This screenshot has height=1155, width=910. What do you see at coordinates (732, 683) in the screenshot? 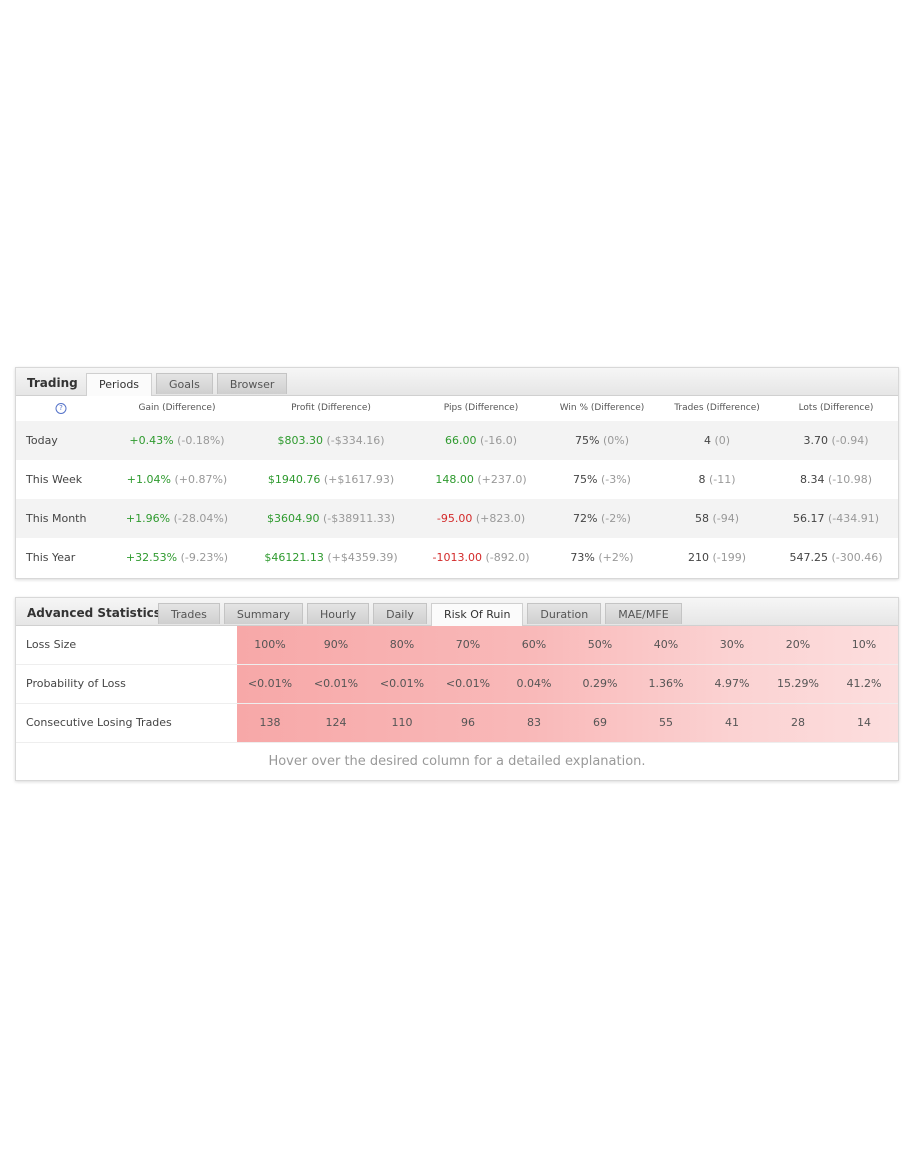
I see `risk-value-cell: 4.97%` at bounding box center [732, 683].